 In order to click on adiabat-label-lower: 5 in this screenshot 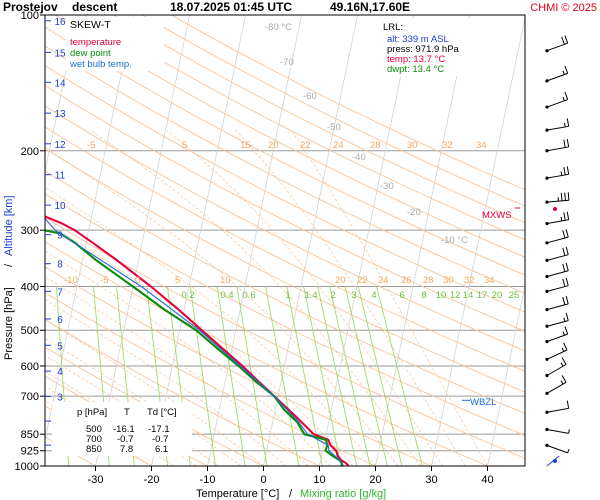, I will do `click(177, 280)`.